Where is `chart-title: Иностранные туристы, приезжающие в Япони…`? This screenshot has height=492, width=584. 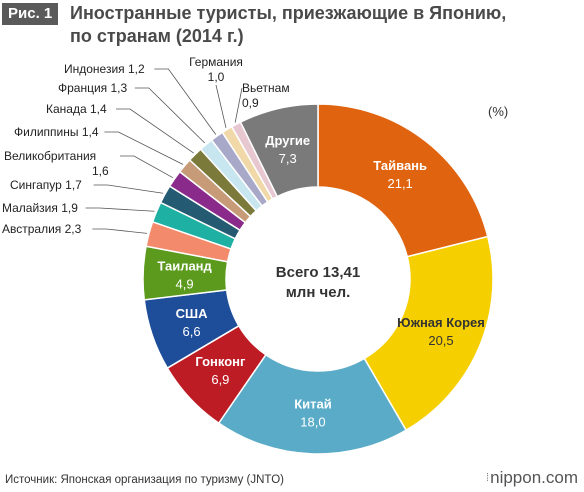 chart-title: Иностранные туристы, приезжающие в Япони… is located at coordinates (288, 25).